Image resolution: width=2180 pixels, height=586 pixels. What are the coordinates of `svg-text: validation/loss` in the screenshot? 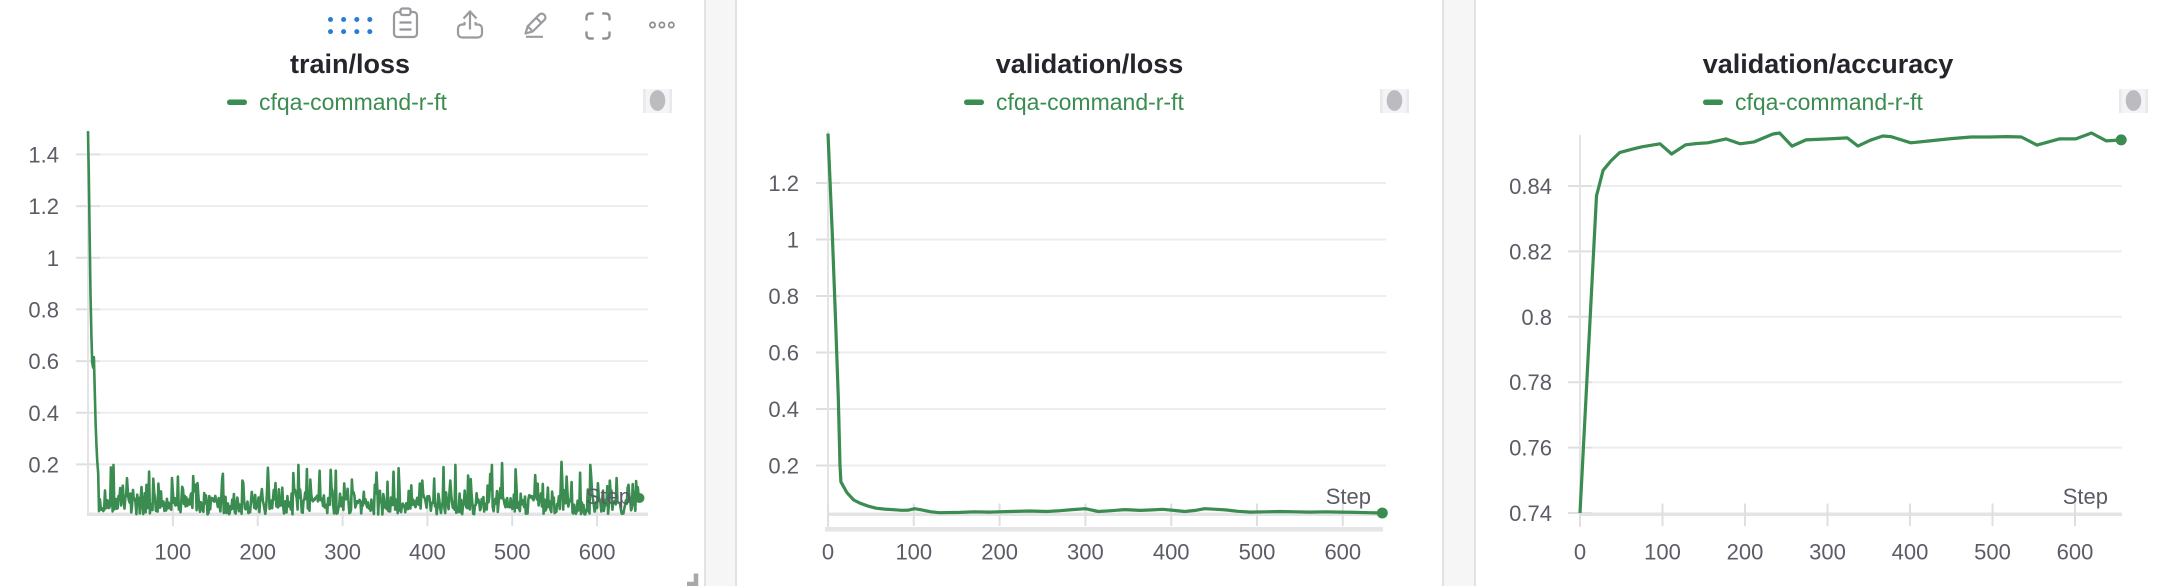 It's located at (1090, 64).